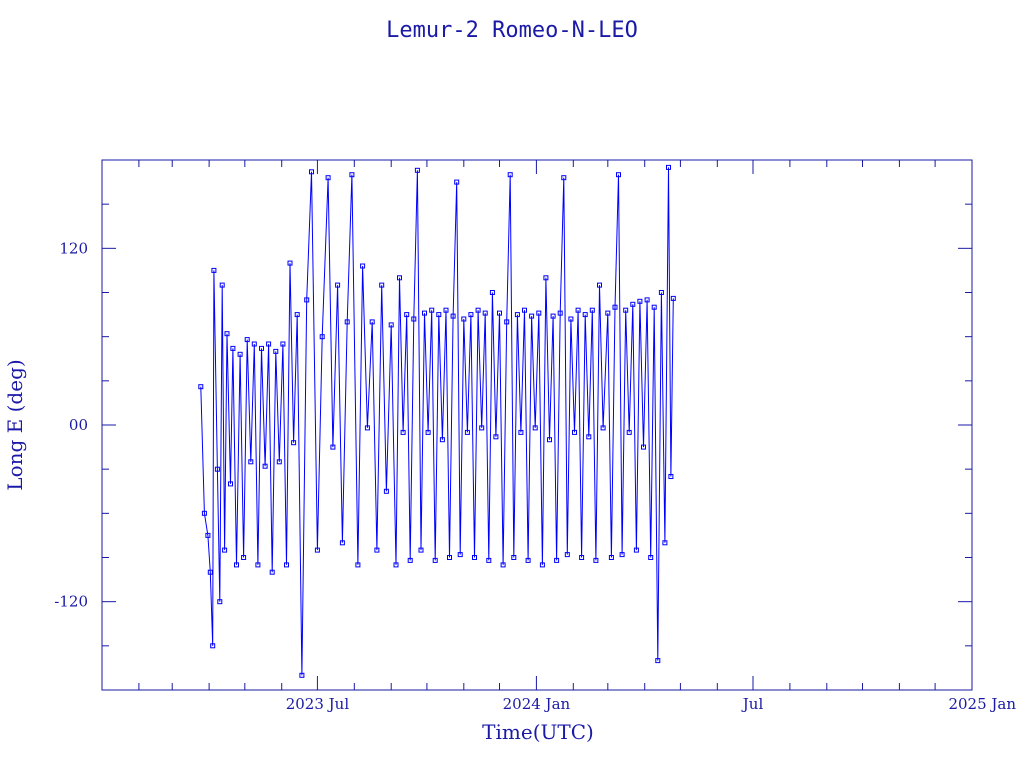 The image size is (1024, 768). I want to click on x-tick-label: Jul, so click(752, 704).